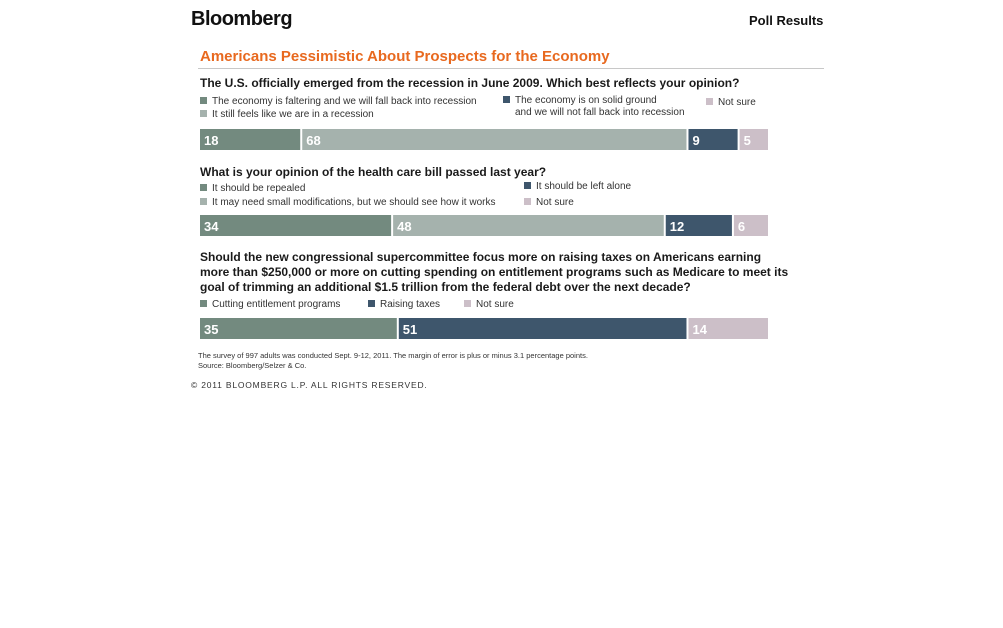  I want to click on stacked-bar-q1: 18 68 9 5, so click(484, 139).